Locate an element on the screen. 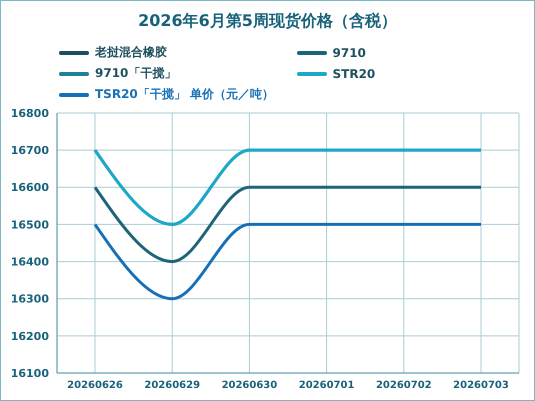 The width and height of the screenshot is (535, 401). y-tick-label: 16600 is located at coordinates (30, 187).